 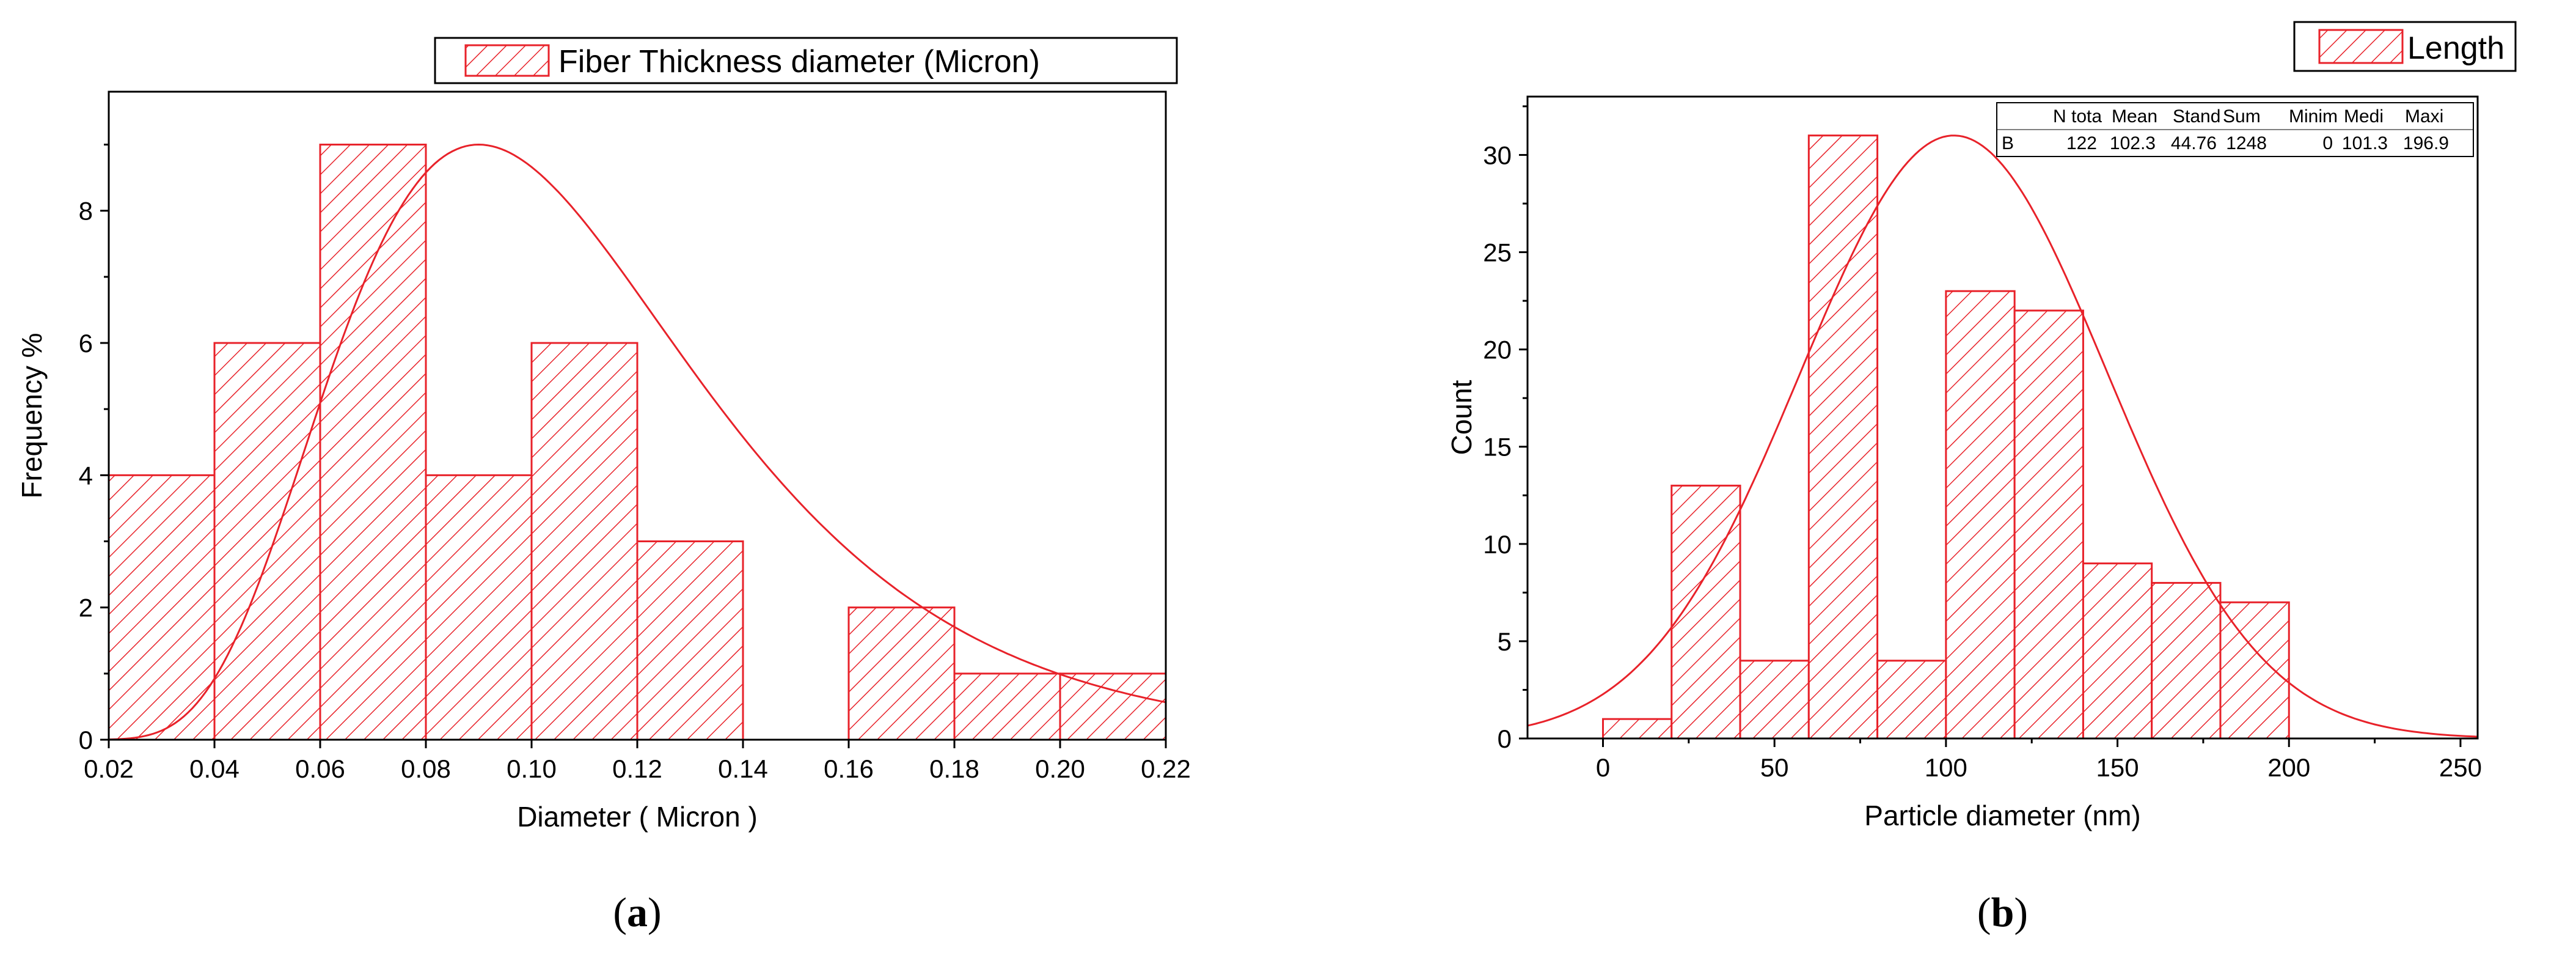 What do you see at coordinates (849, 768) in the screenshot?
I see `chart-a-x-tick-label-7: 0.16` at bounding box center [849, 768].